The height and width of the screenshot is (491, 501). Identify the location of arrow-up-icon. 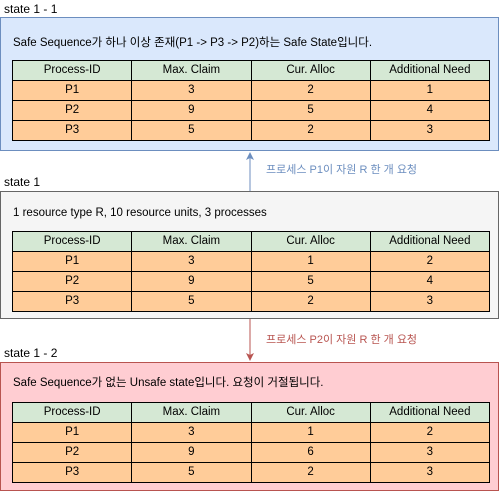
(250, 171).